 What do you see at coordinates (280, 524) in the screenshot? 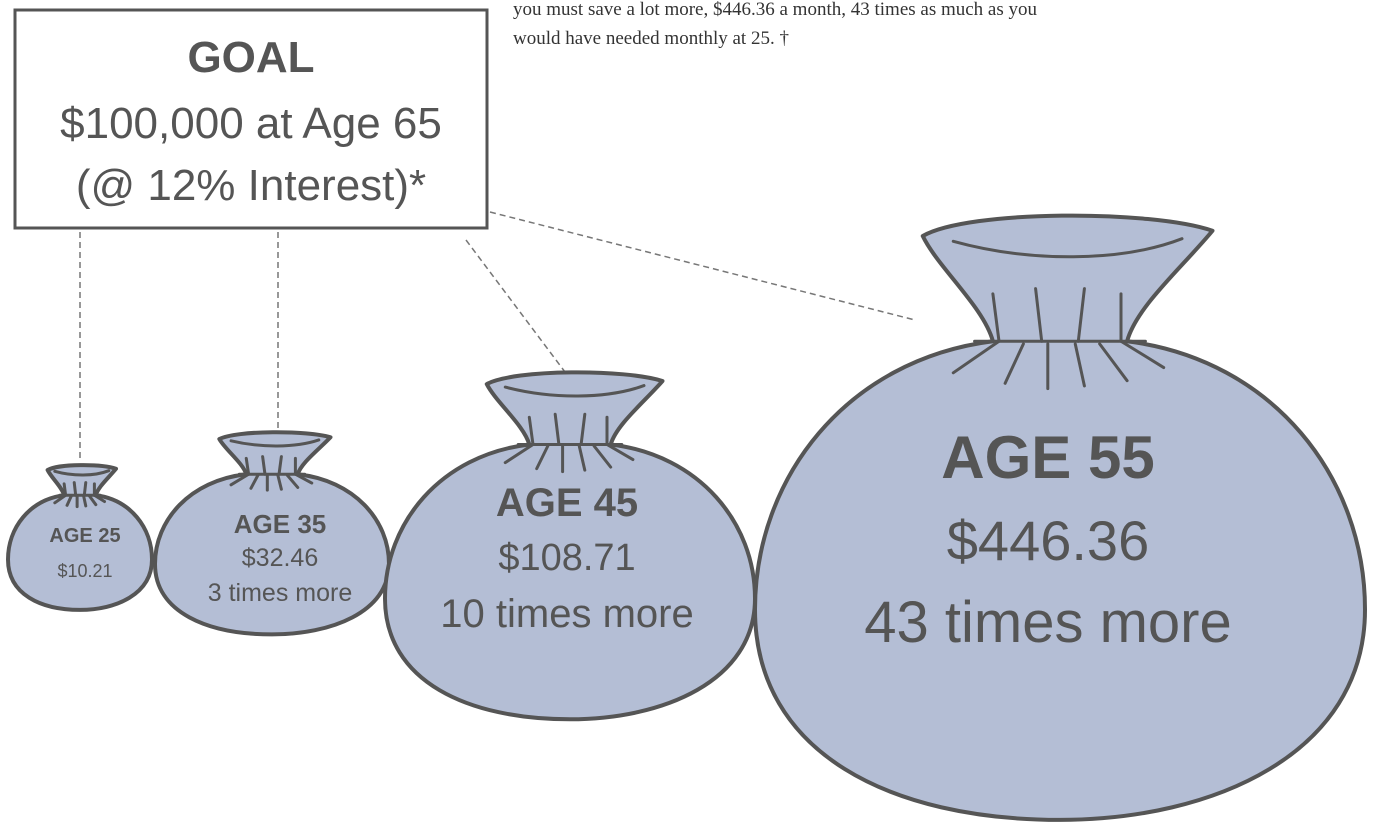
I see `bag-age: AGE 35` at bounding box center [280, 524].